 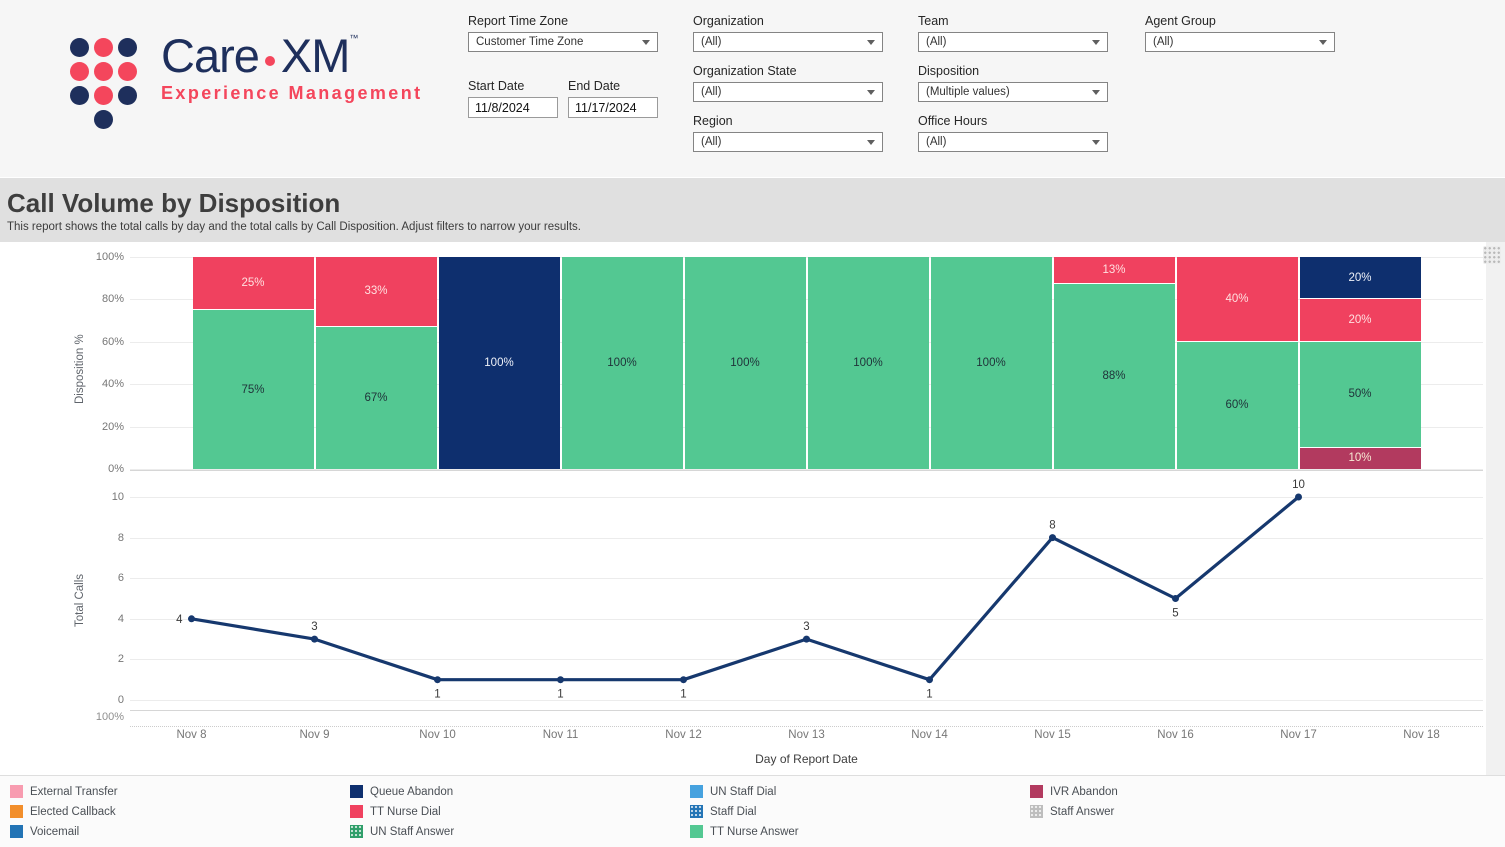 What do you see at coordinates (1495, 508) in the screenshot?
I see `scrollbar-track` at bounding box center [1495, 508].